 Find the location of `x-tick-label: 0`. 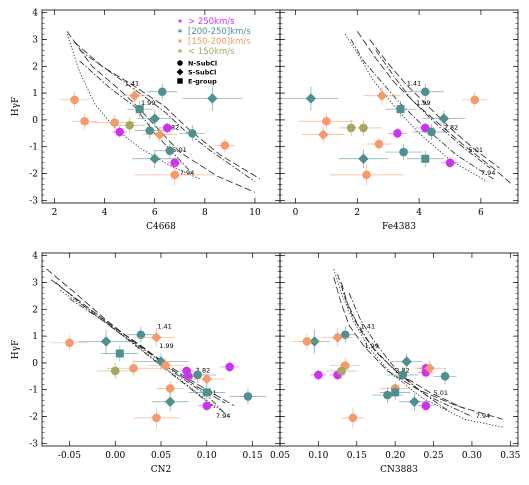

x-tick-label: 0 is located at coordinates (296, 213).